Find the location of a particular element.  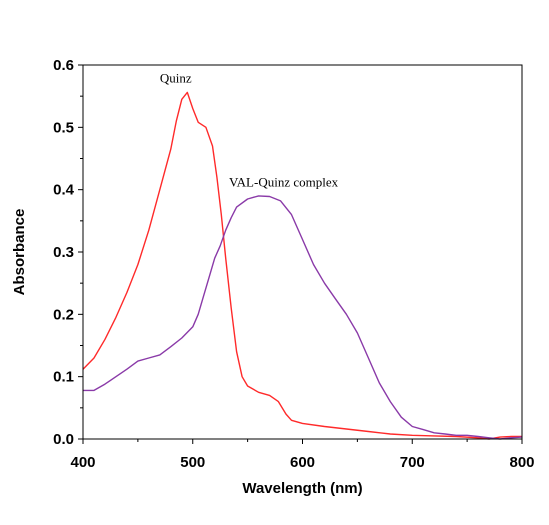

y-tick-label: 0.3 is located at coordinates (63, 252).